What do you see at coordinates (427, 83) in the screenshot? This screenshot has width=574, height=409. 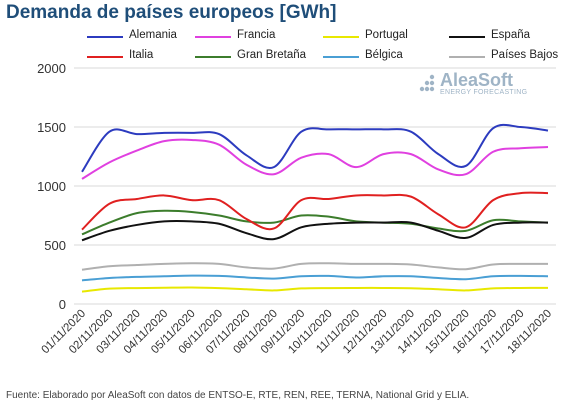 I see `logo-dots-icon` at bounding box center [427, 83].